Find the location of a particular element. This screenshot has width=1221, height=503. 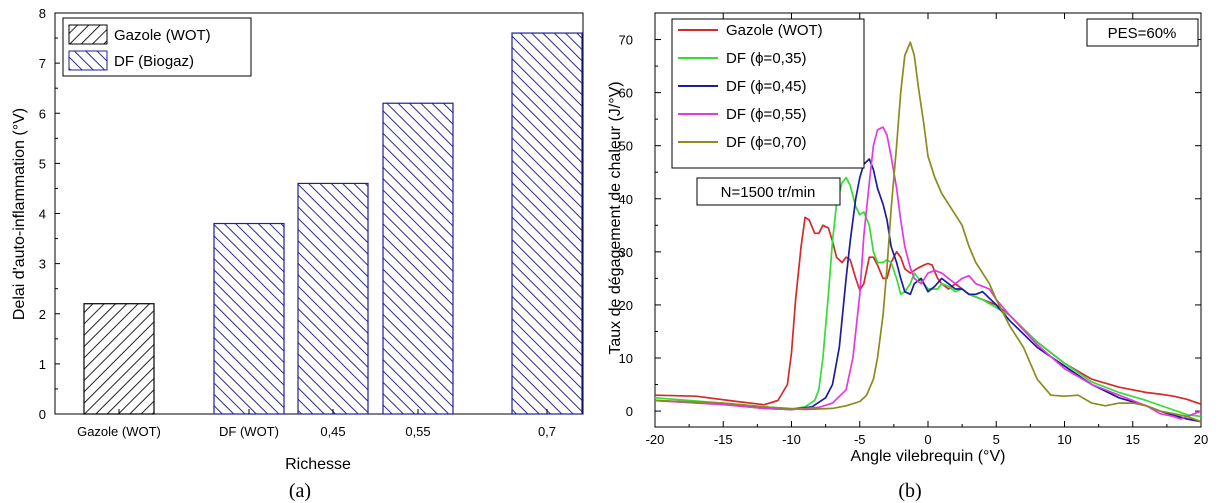

legend-box-b is located at coordinates (768, 93).